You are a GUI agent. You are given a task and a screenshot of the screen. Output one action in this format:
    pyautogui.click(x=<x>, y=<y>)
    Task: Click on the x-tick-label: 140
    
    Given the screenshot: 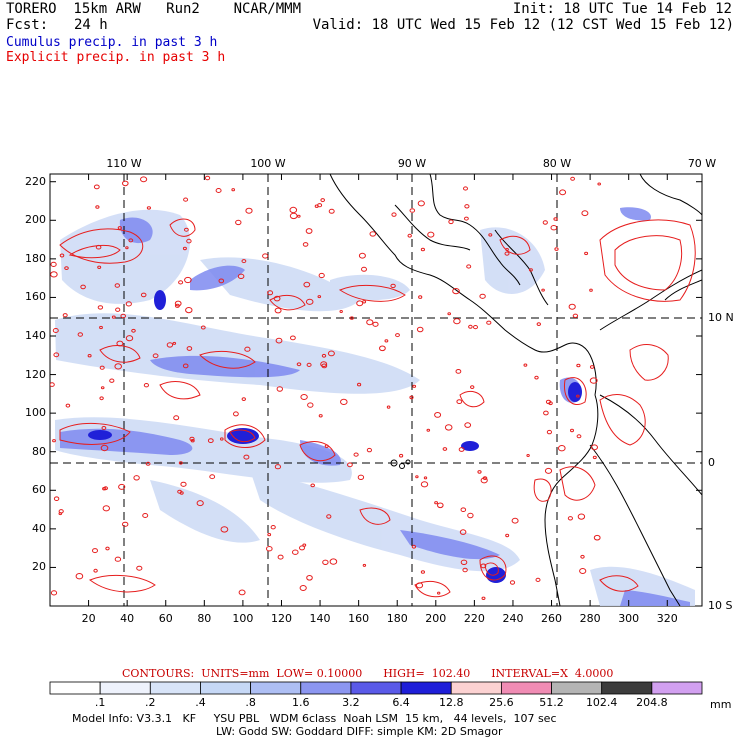 What is the action you would take?
    pyautogui.click(x=320, y=618)
    